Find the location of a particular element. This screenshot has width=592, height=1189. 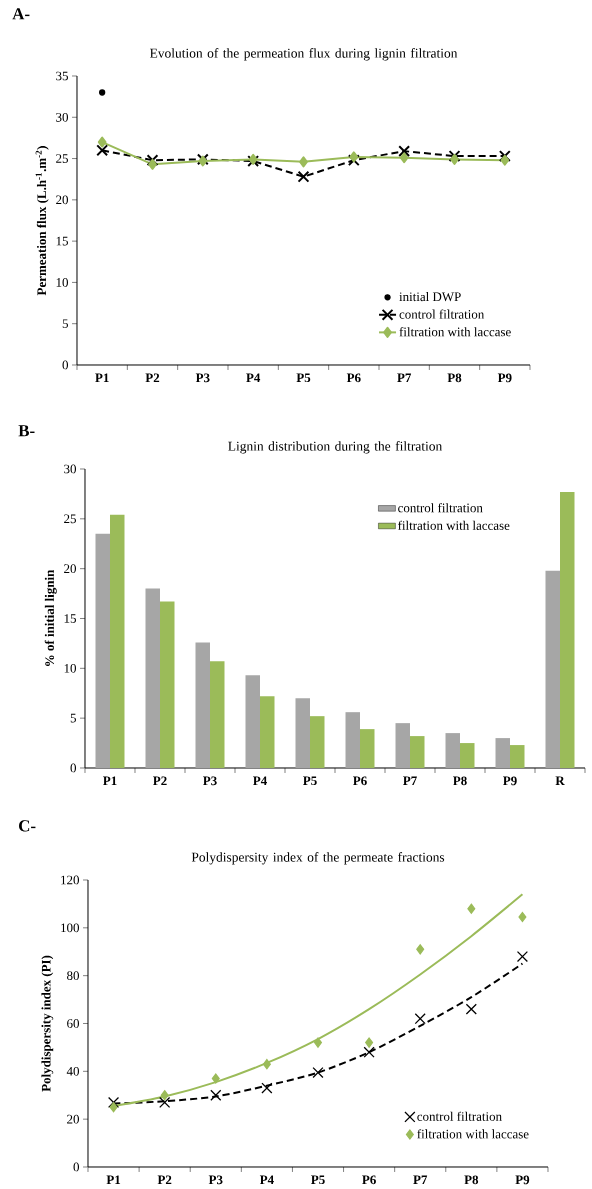

y-axis-title: % of initial lignin is located at coordinates (50, 617).